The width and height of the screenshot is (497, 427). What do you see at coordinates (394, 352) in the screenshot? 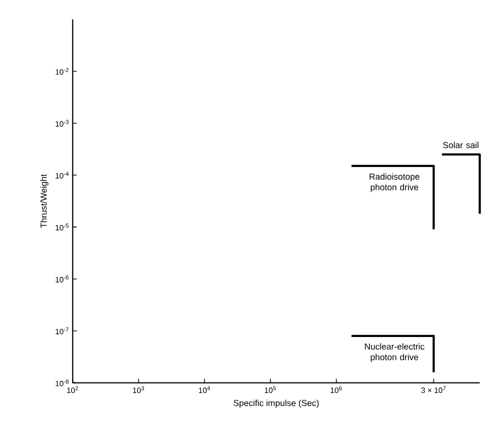
I see `series-label: Nuclear-electric photon drive` at bounding box center [394, 352].